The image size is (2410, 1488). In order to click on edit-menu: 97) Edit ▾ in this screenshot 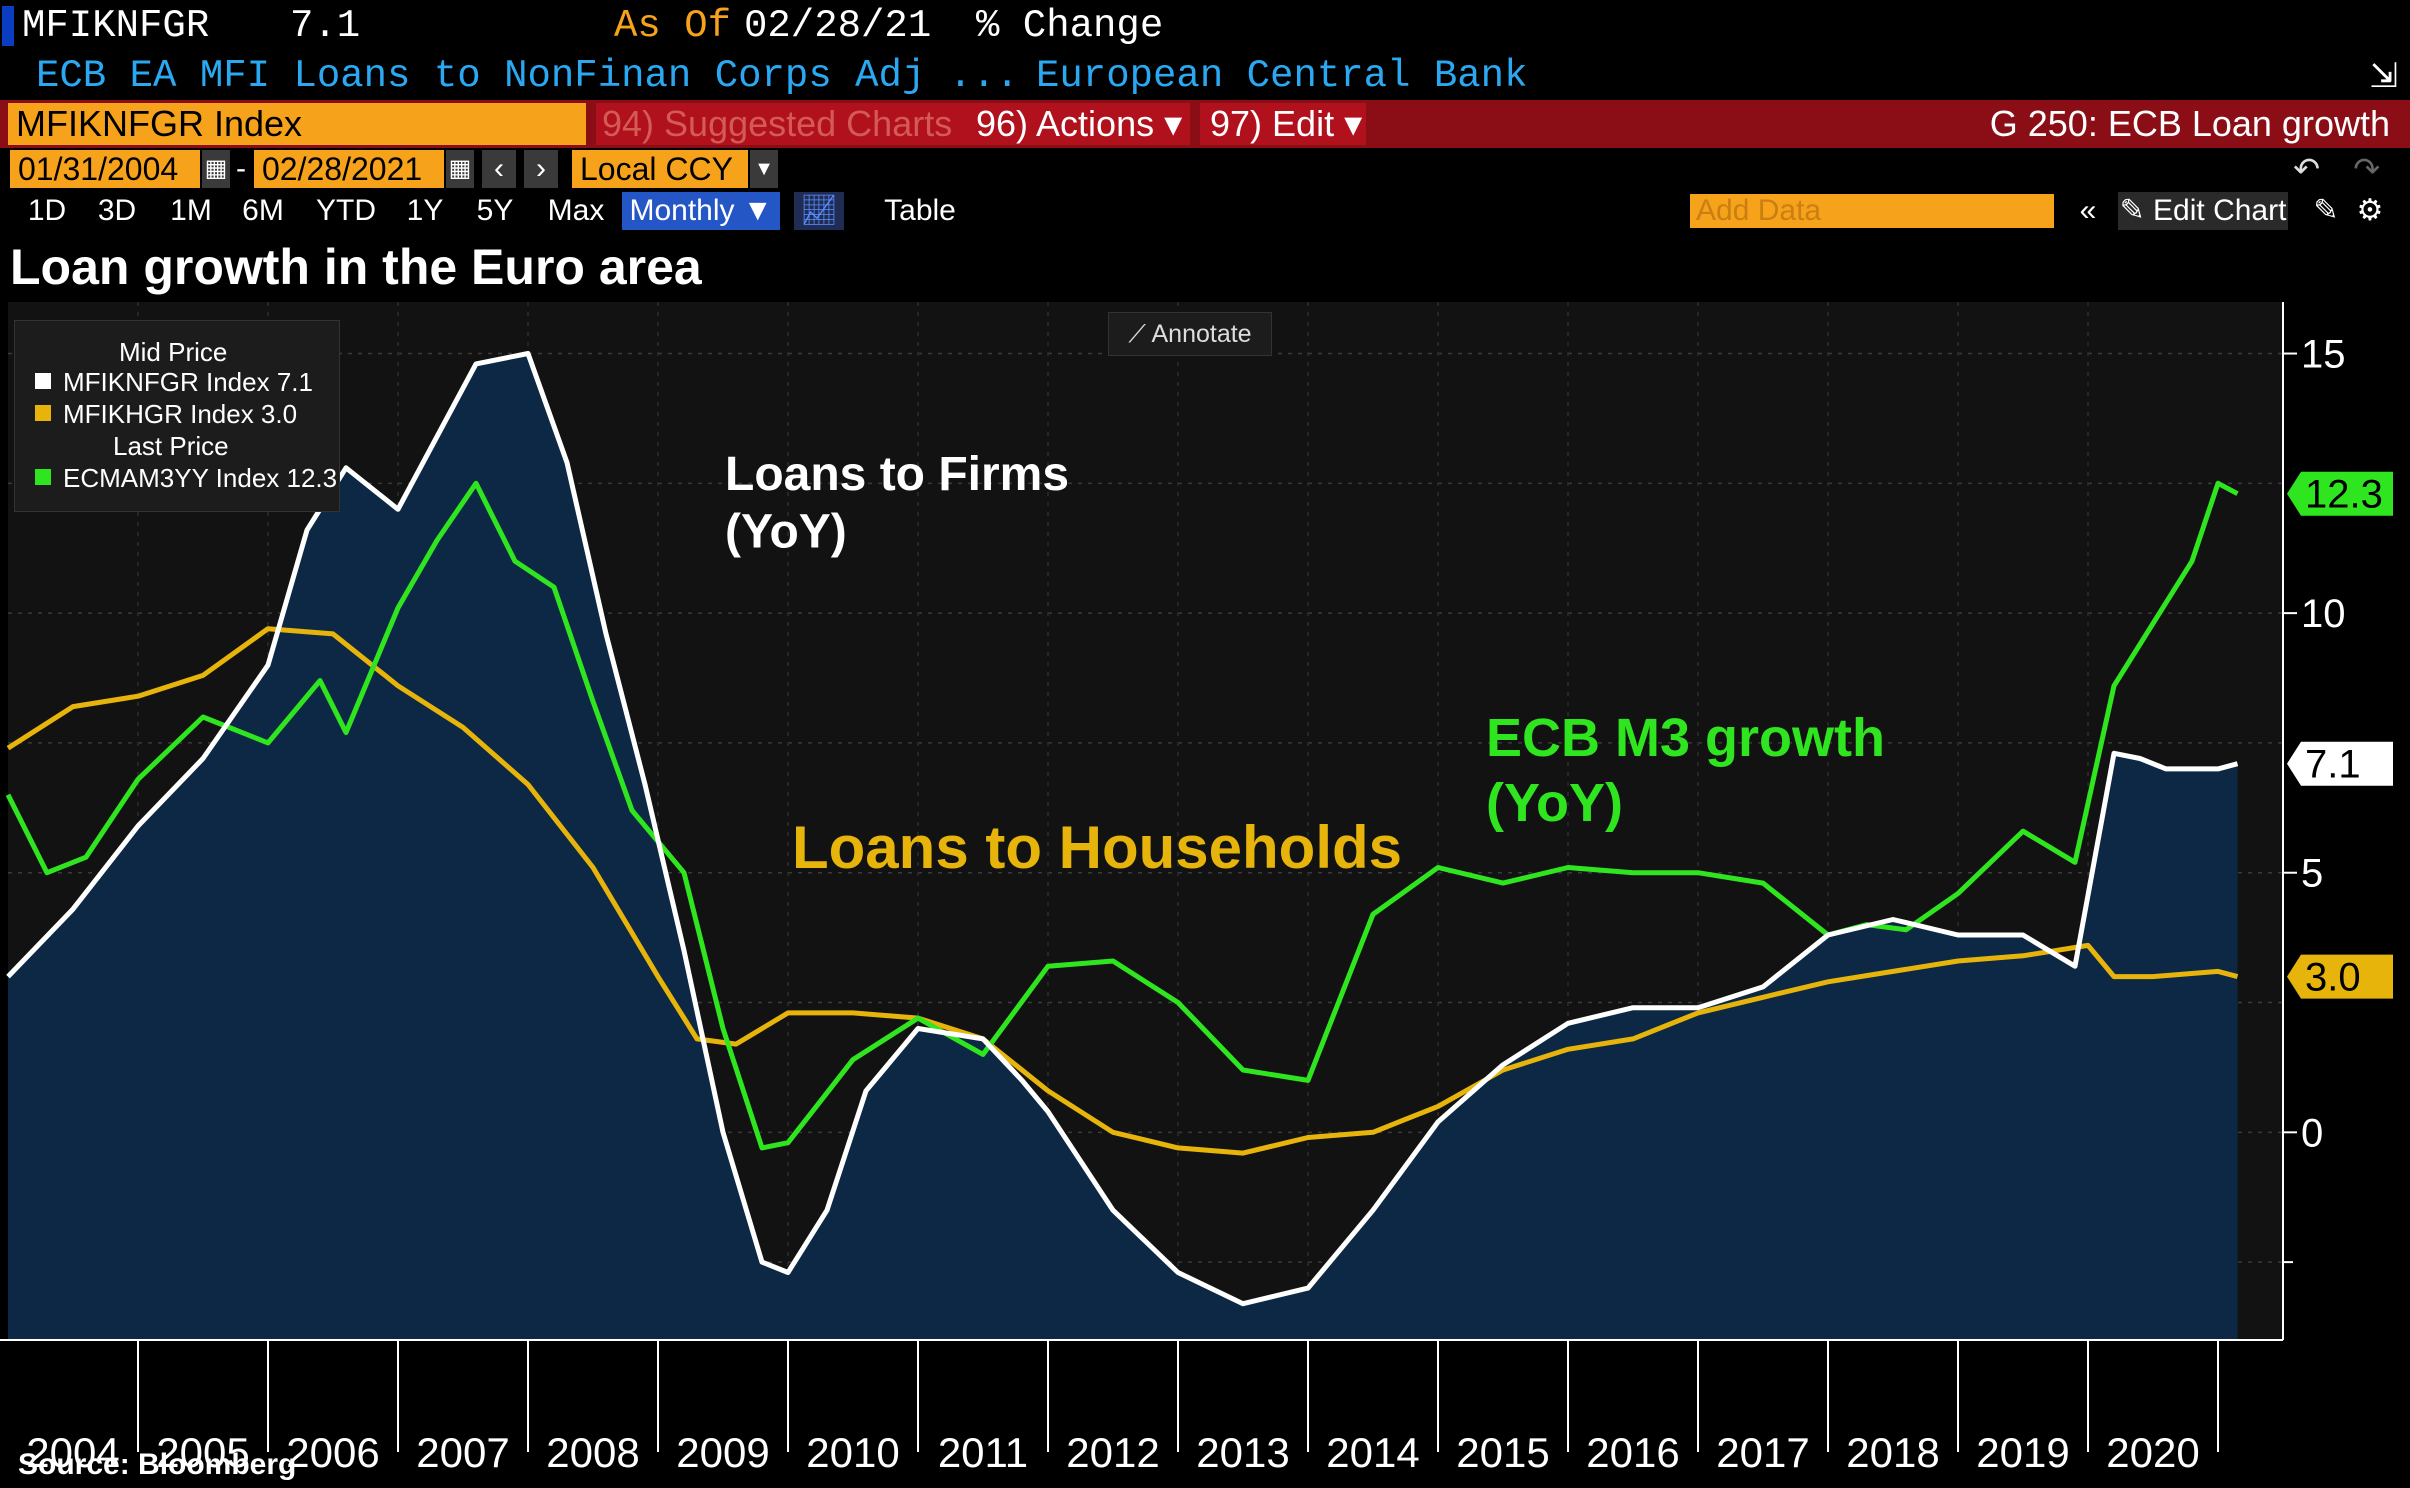, I will do `click(1283, 124)`.